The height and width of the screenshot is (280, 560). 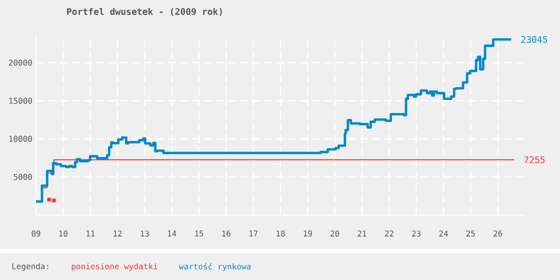 I want to click on chart-title: Portfel dwusetek - (2009 rok), so click(x=144, y=12).